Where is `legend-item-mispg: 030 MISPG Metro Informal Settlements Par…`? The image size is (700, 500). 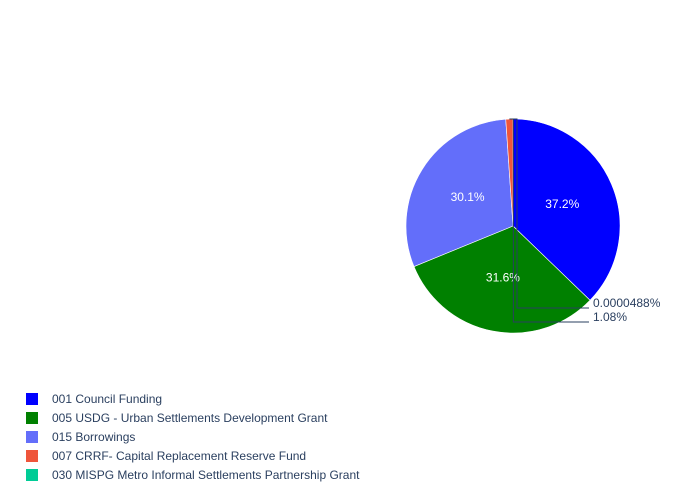
legend-item-mispg: 030 MISPG Metro Informal Settlements Par… is located at coordinates (192, 474).